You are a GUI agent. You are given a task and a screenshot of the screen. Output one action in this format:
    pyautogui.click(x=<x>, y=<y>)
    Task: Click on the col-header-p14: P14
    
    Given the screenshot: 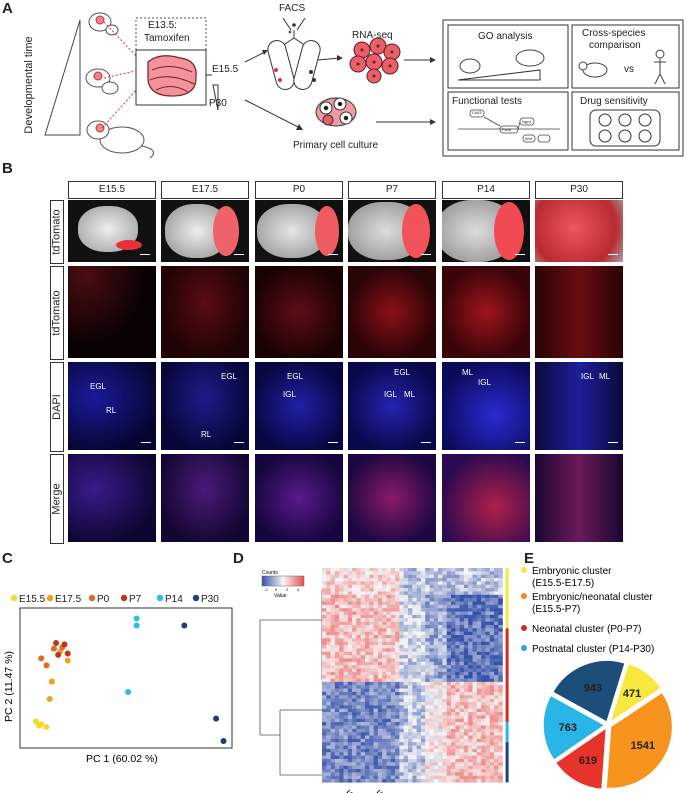 What is the action you would take?
    pyautogui.click(x=486, y=190)
    